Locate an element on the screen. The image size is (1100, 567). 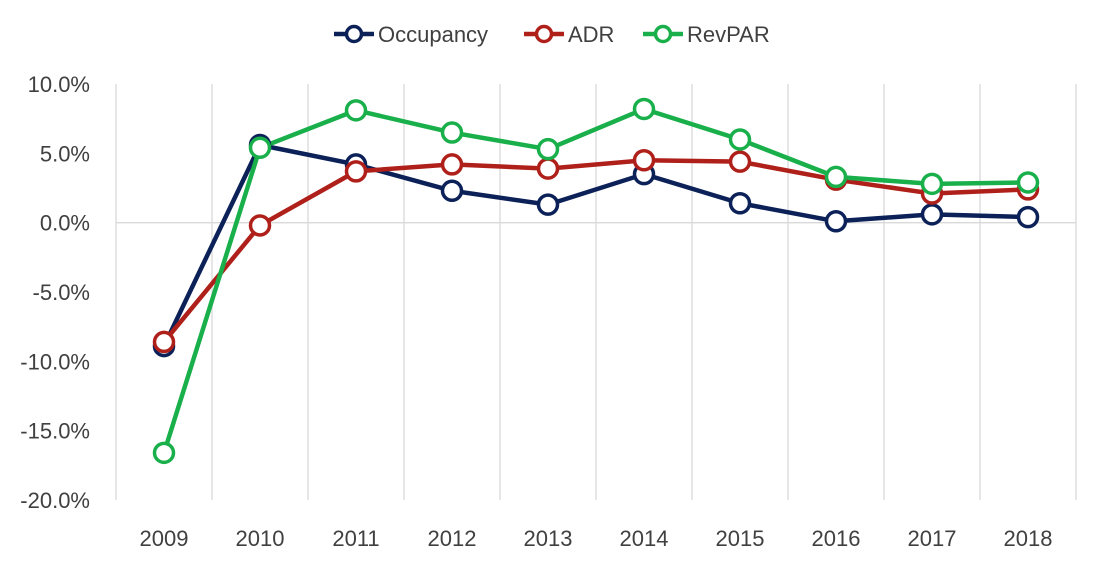
legend-item-revpar: RevPAR is located at coordinates (706, 34).